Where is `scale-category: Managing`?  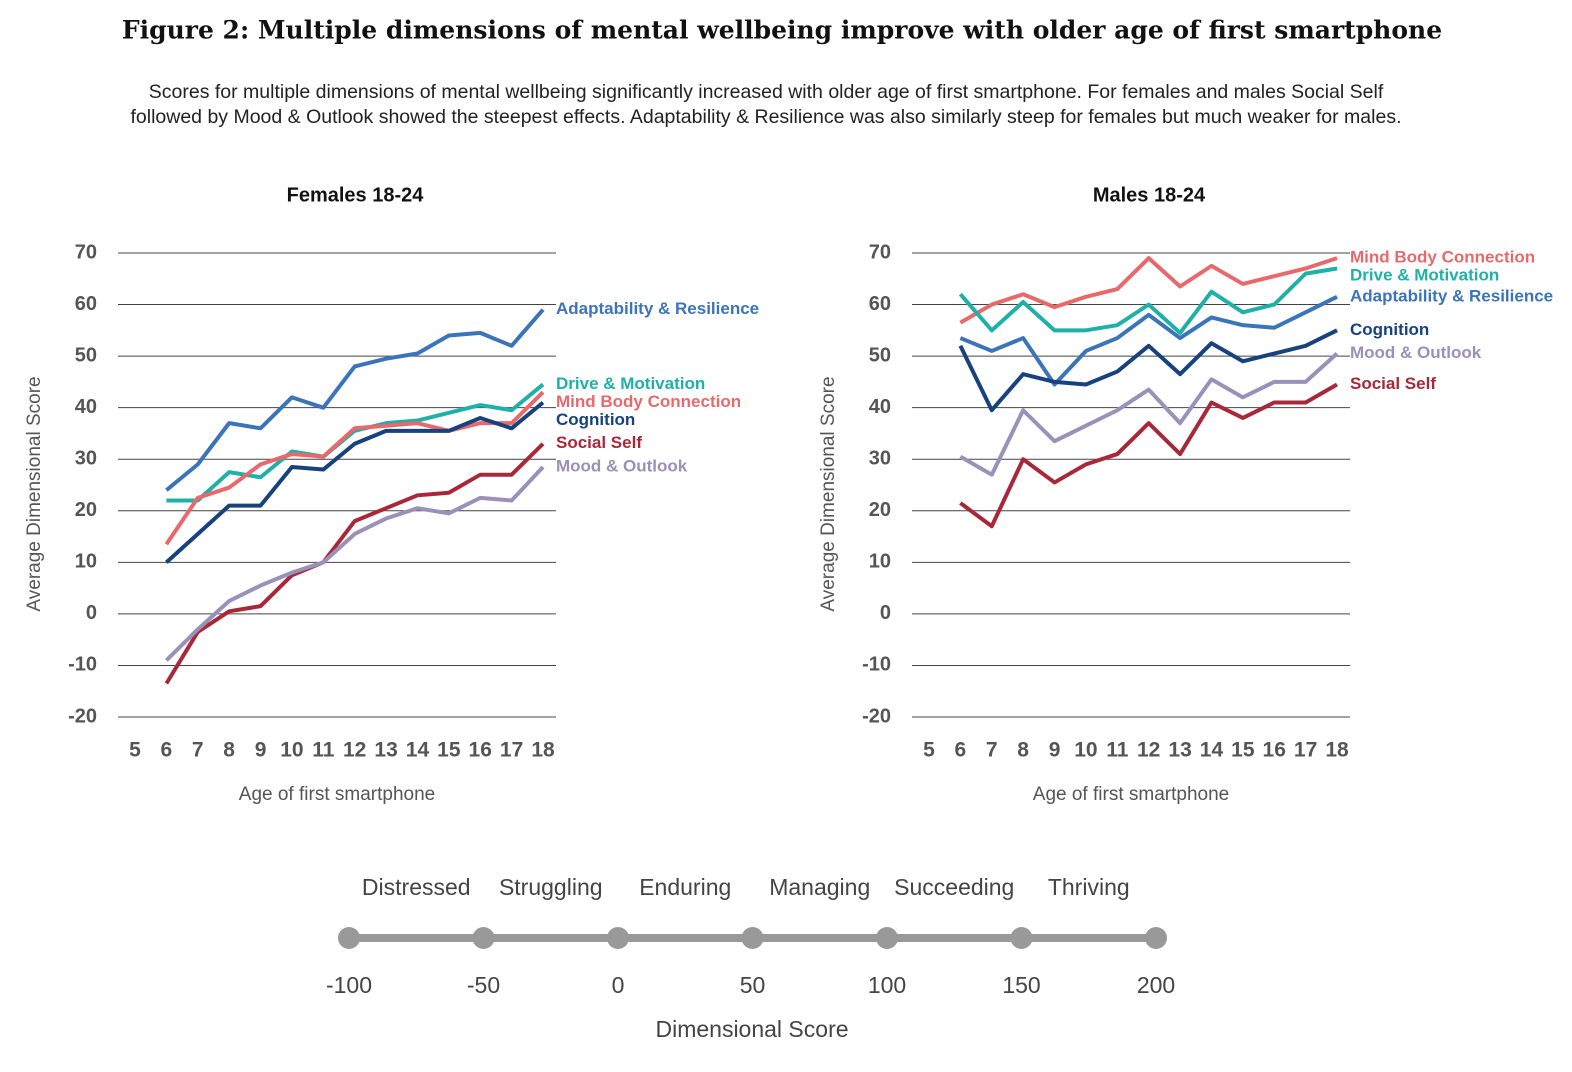
scale-category: Managing is located at coordinates (819, 887).